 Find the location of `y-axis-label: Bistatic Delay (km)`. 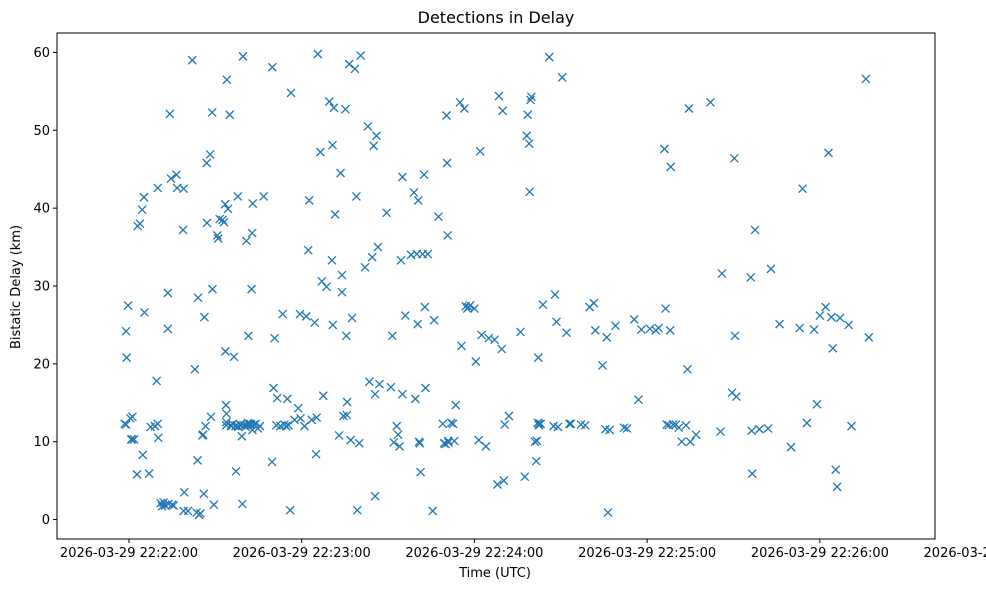

y-axis-label: Bistatic Delay (km) is located at coordinates (16, 287).